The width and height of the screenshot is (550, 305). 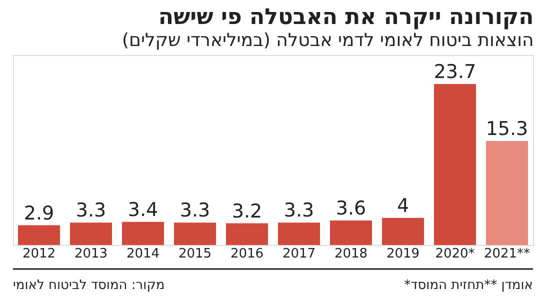 What do you see at coordinates (507, 129) in the screenshot?
I see `data-label: 15.3` at bounding box center [507, 129].